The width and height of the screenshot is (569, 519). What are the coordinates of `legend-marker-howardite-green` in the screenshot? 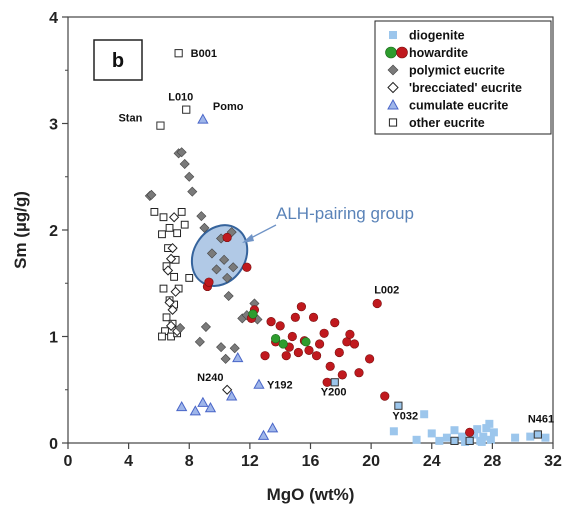 It's located at (391, 52).